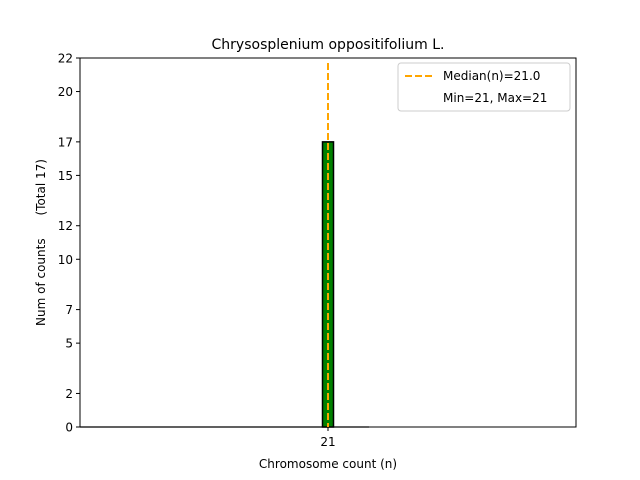  What do you see at coordinates (65, 260) in the screenshot?
I see `y-tick-label: 10` at bounding box center [65, 260].